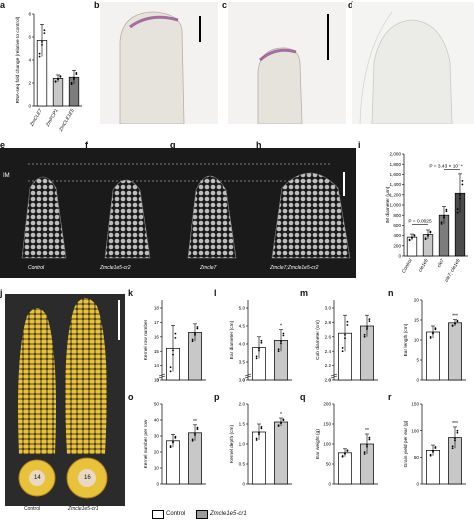 The height and width of the screenshot is (522, 474). What do you see at coordinates (36, 118) in the screenshot?
I see `x-tick-label: ZmCLE7` at bounding box center [36, 118].